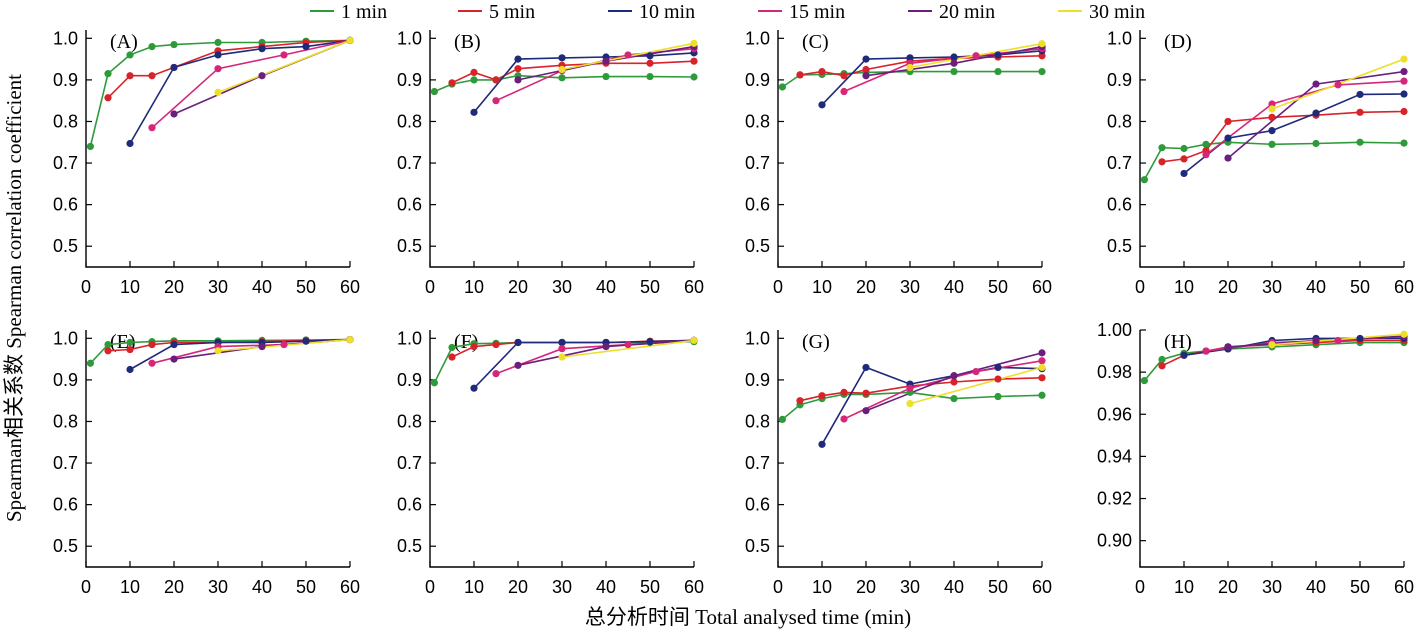 The height and width of the screenshot is (633, 1422). I want to click on panel-e: 0.50.60.70.80.91.00 10 20 30 40 50 60(E), so click(206, 462).